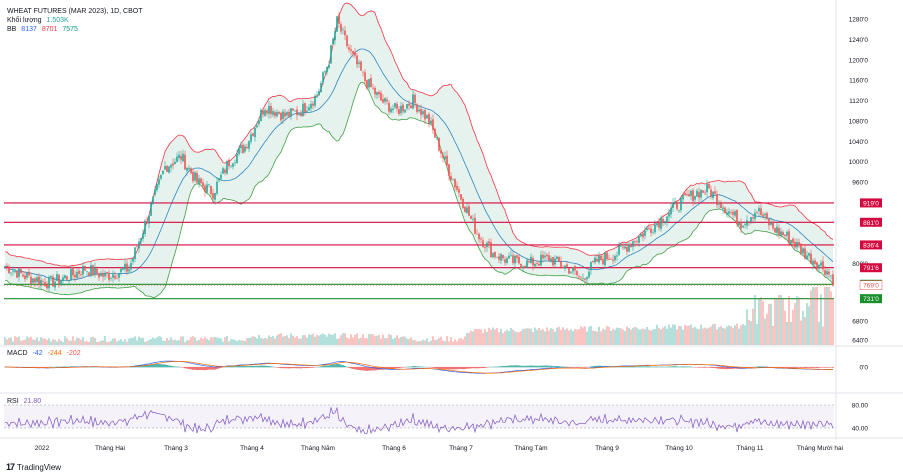 The width and height of the screenshot is (903, 475). Describe the element at coordinates (871, 203) in the screenshot. I see `price-level-label: 919'0` at that location.